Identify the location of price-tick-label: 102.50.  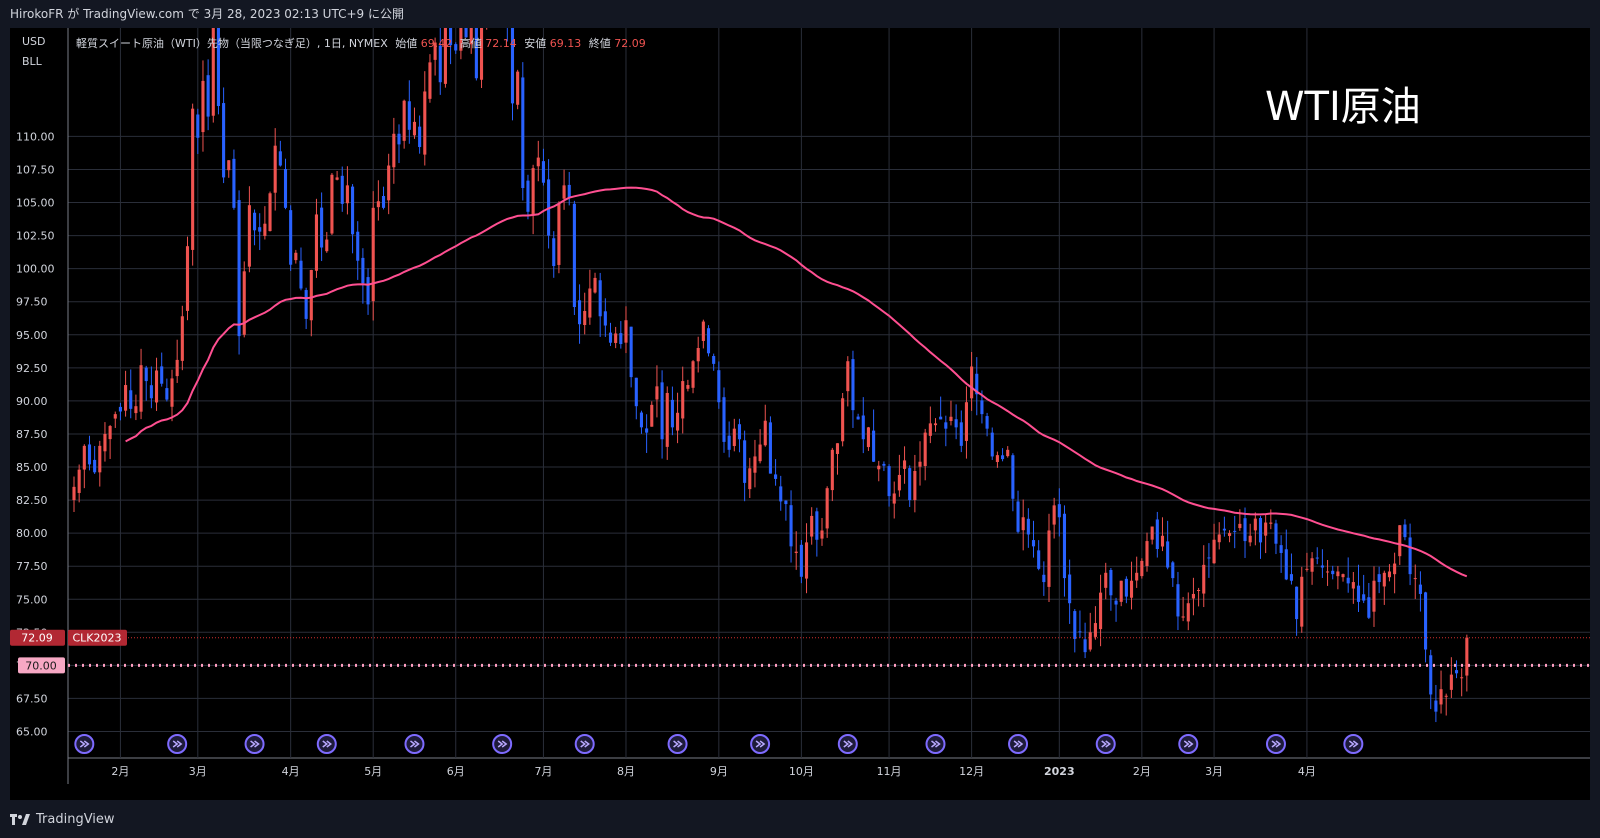
(35, 236).